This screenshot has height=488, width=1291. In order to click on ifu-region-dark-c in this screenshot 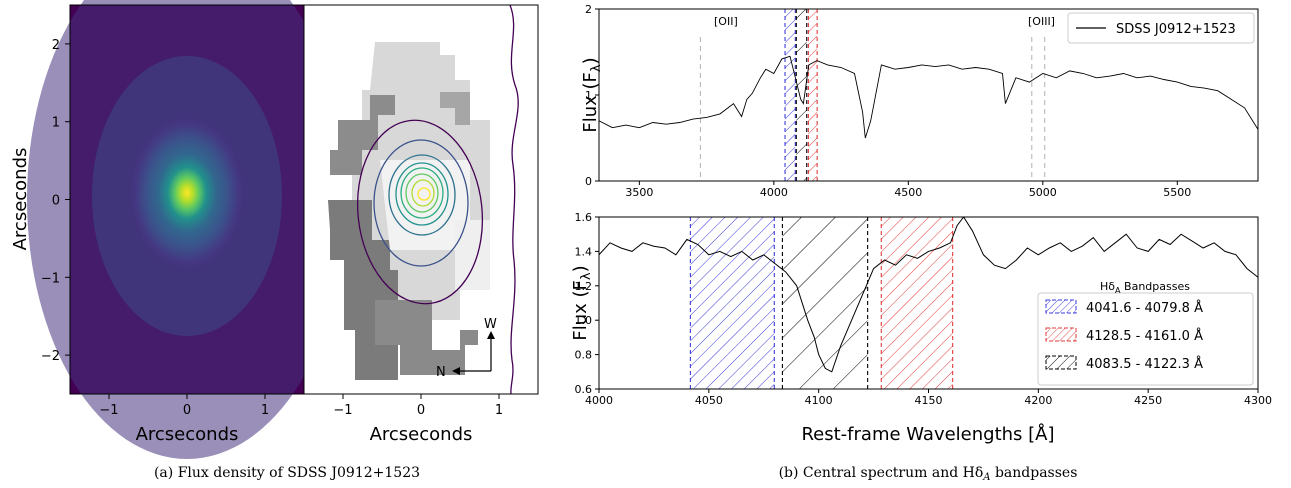, I will do `click(426, 337)`.